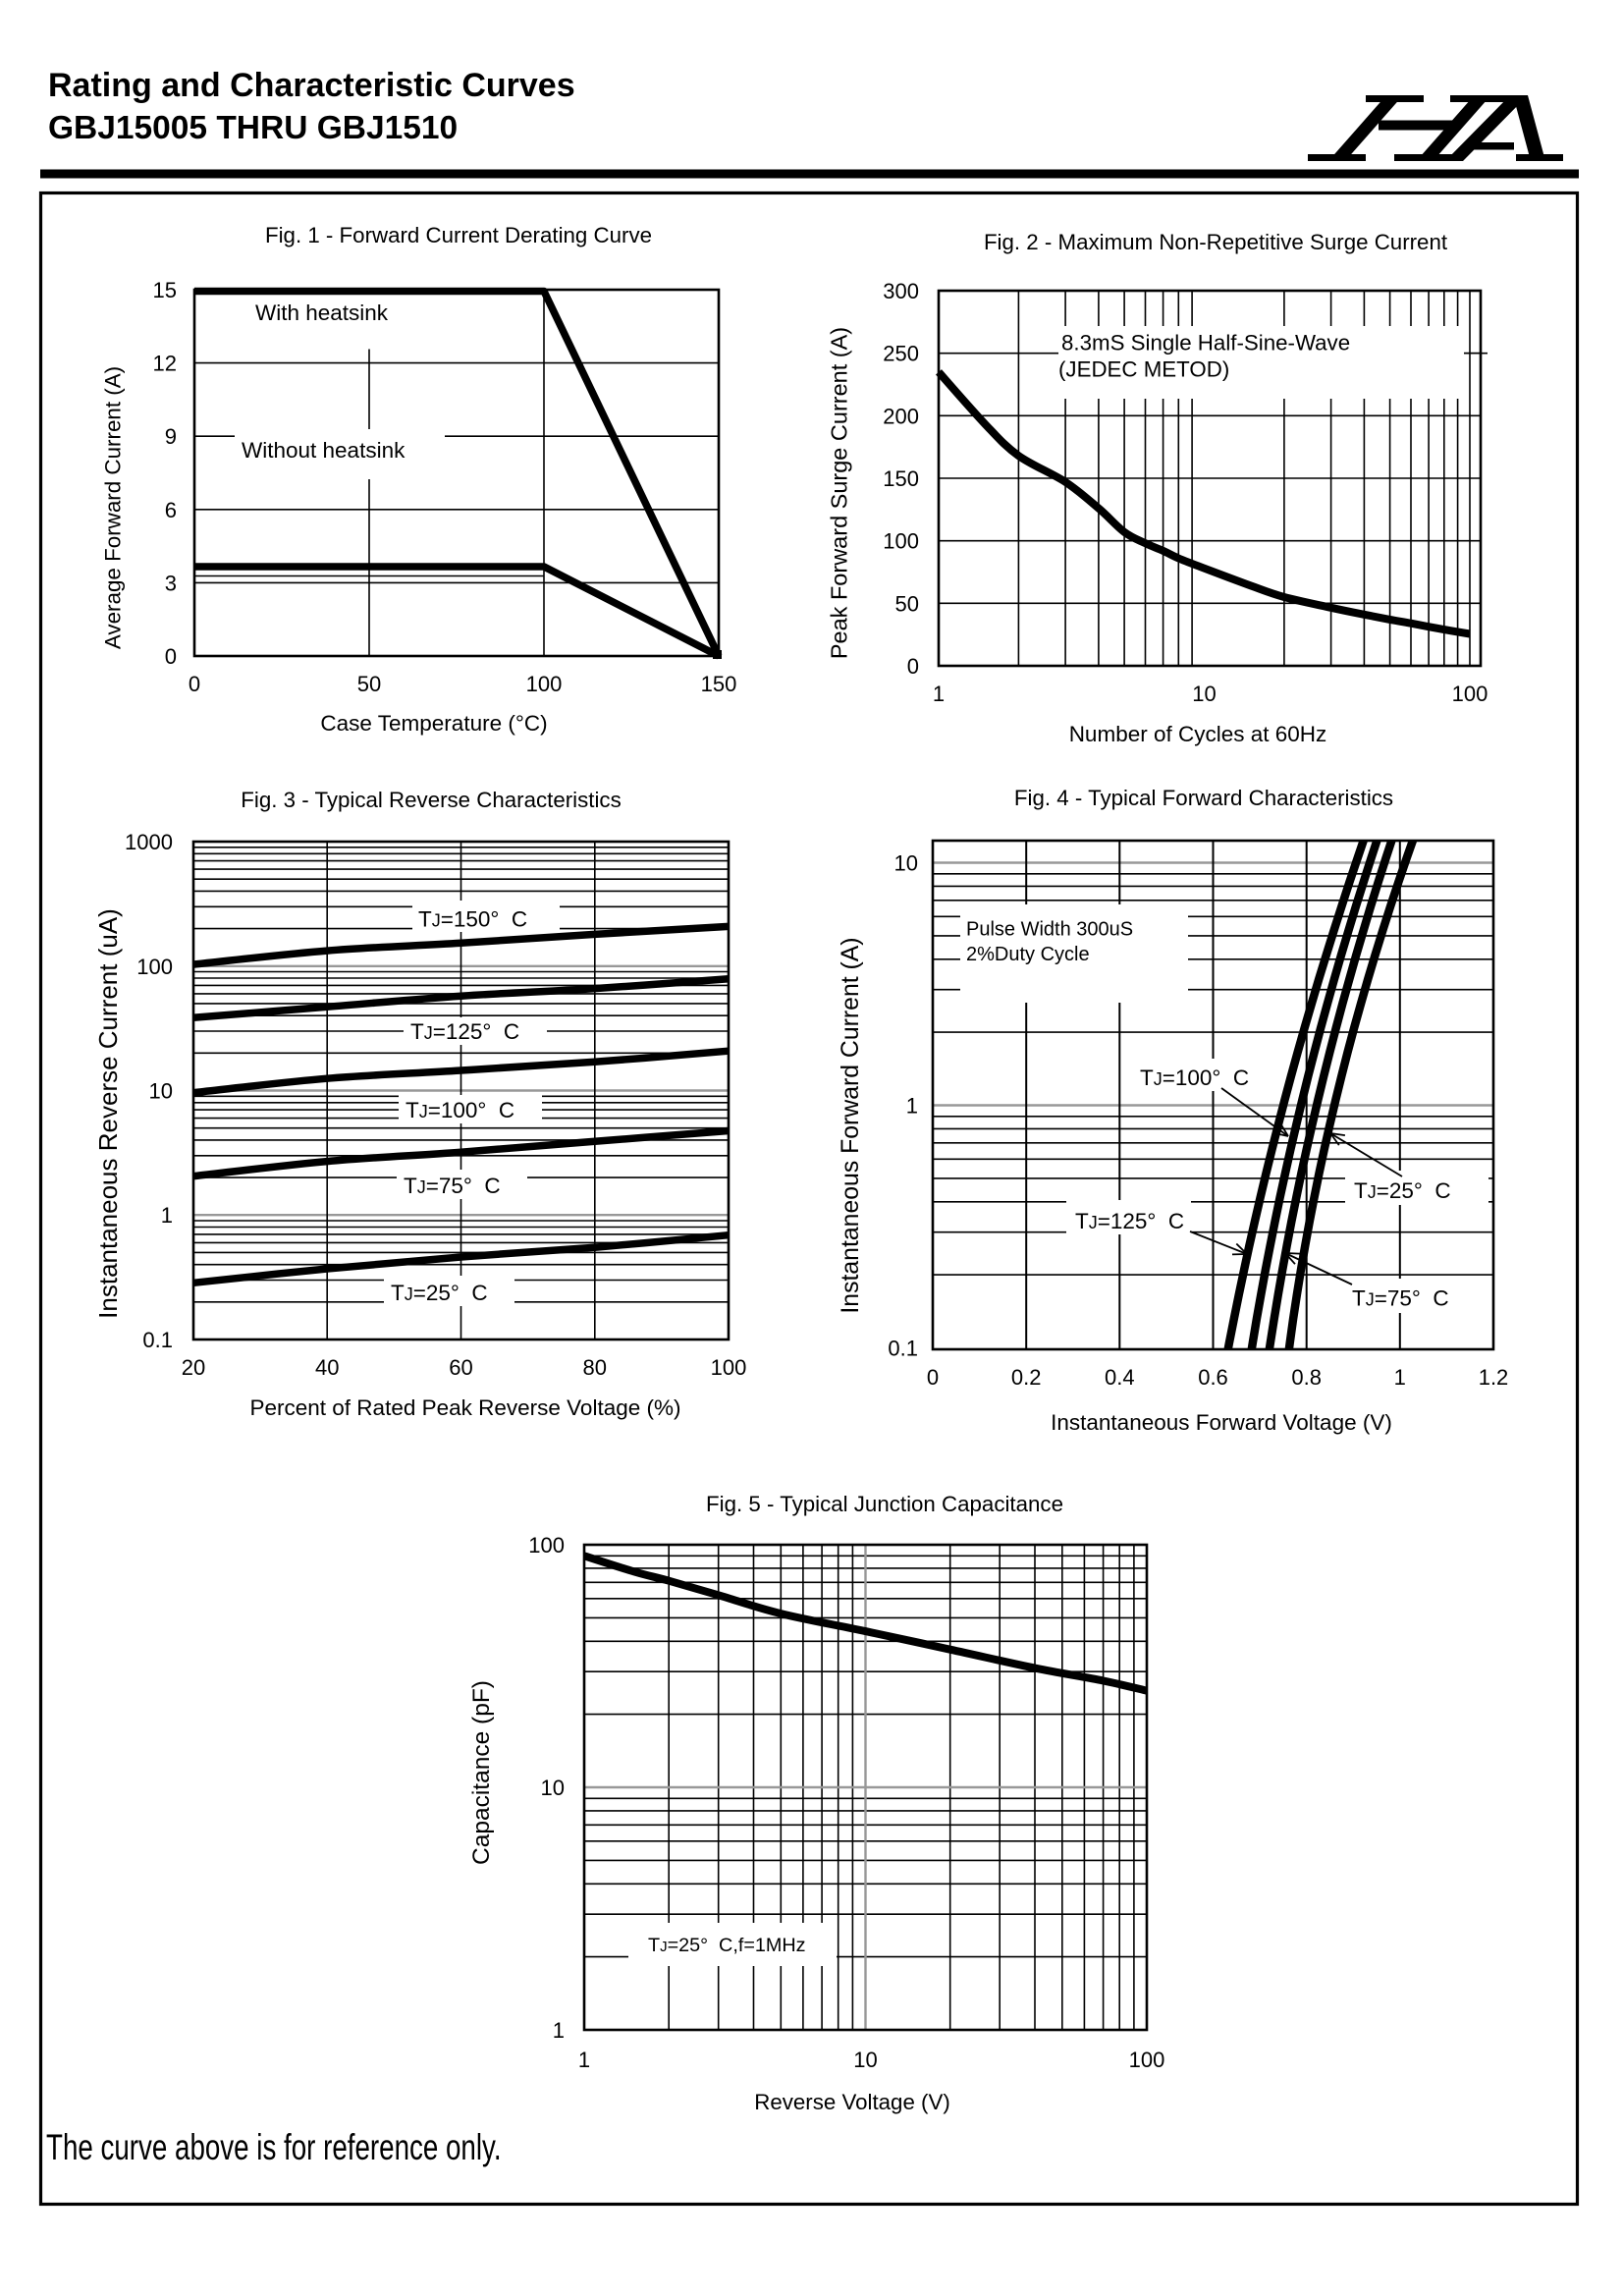 The height and width of the screenshot is (2296, 1623). Describe the element at coordinates (852, 2102) in the screenshot. I see `svg-text: Reverse Voltage (V)` at that location.